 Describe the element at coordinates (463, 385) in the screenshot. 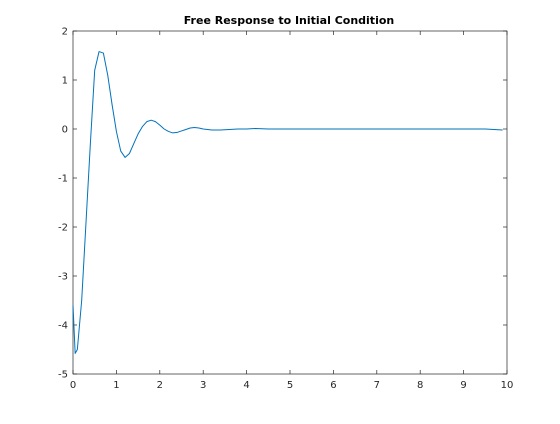

I see `x-tick-label: 9` at that location.